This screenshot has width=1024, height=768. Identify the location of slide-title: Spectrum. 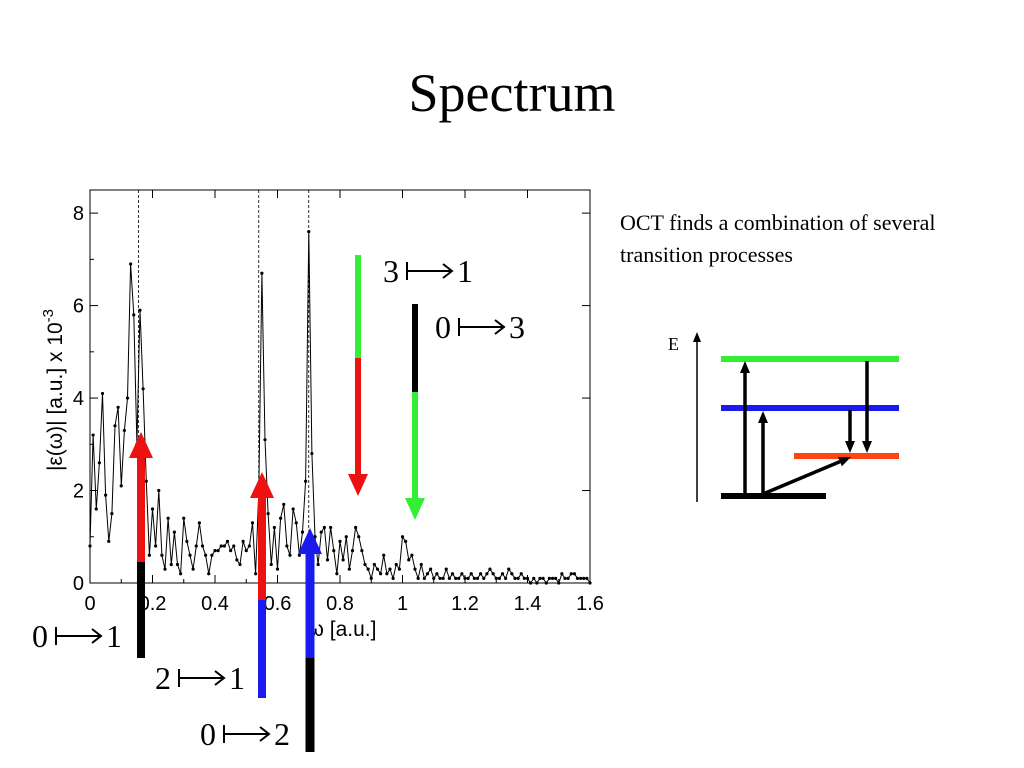
(512, 93).